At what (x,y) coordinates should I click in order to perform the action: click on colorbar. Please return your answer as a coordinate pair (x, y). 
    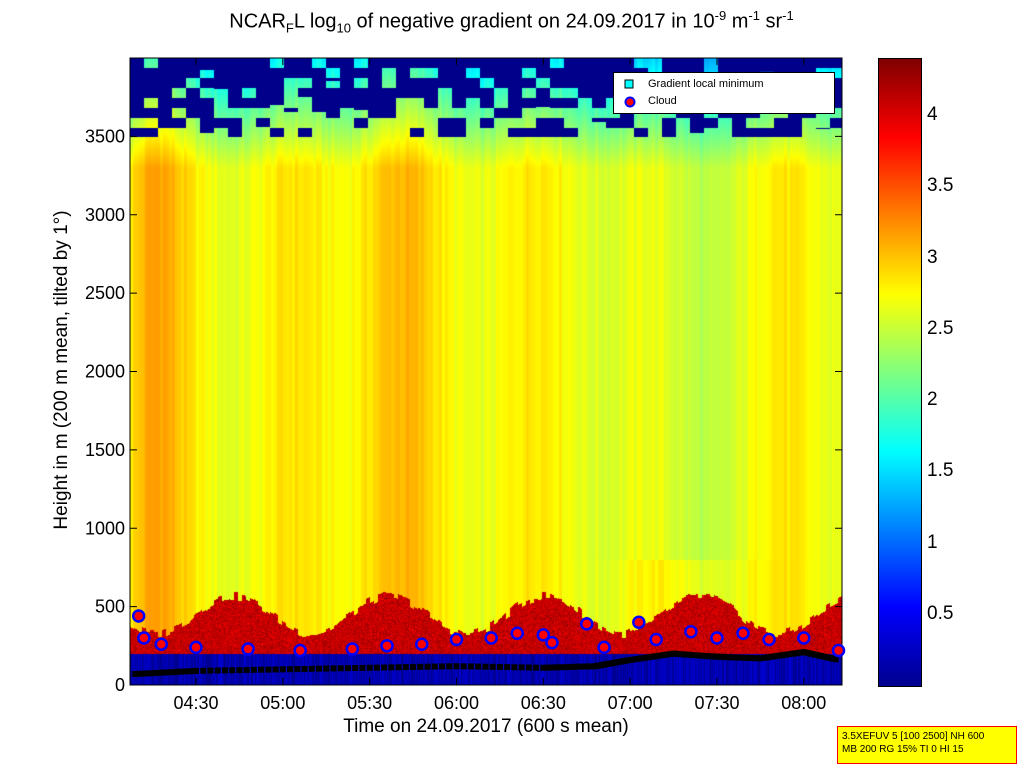
    Looking at the image, I should click on (900, 372).